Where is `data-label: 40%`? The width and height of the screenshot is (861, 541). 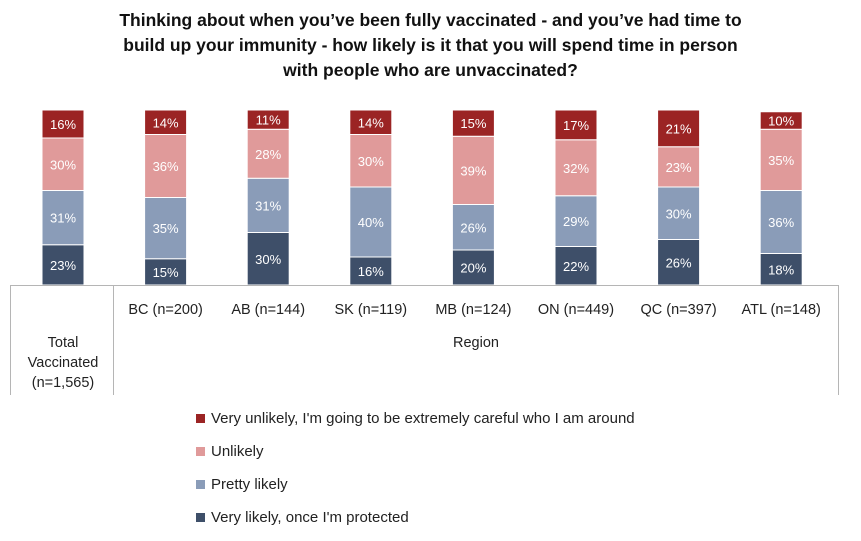 data-label: 40% is located at coordinates (371, 222).